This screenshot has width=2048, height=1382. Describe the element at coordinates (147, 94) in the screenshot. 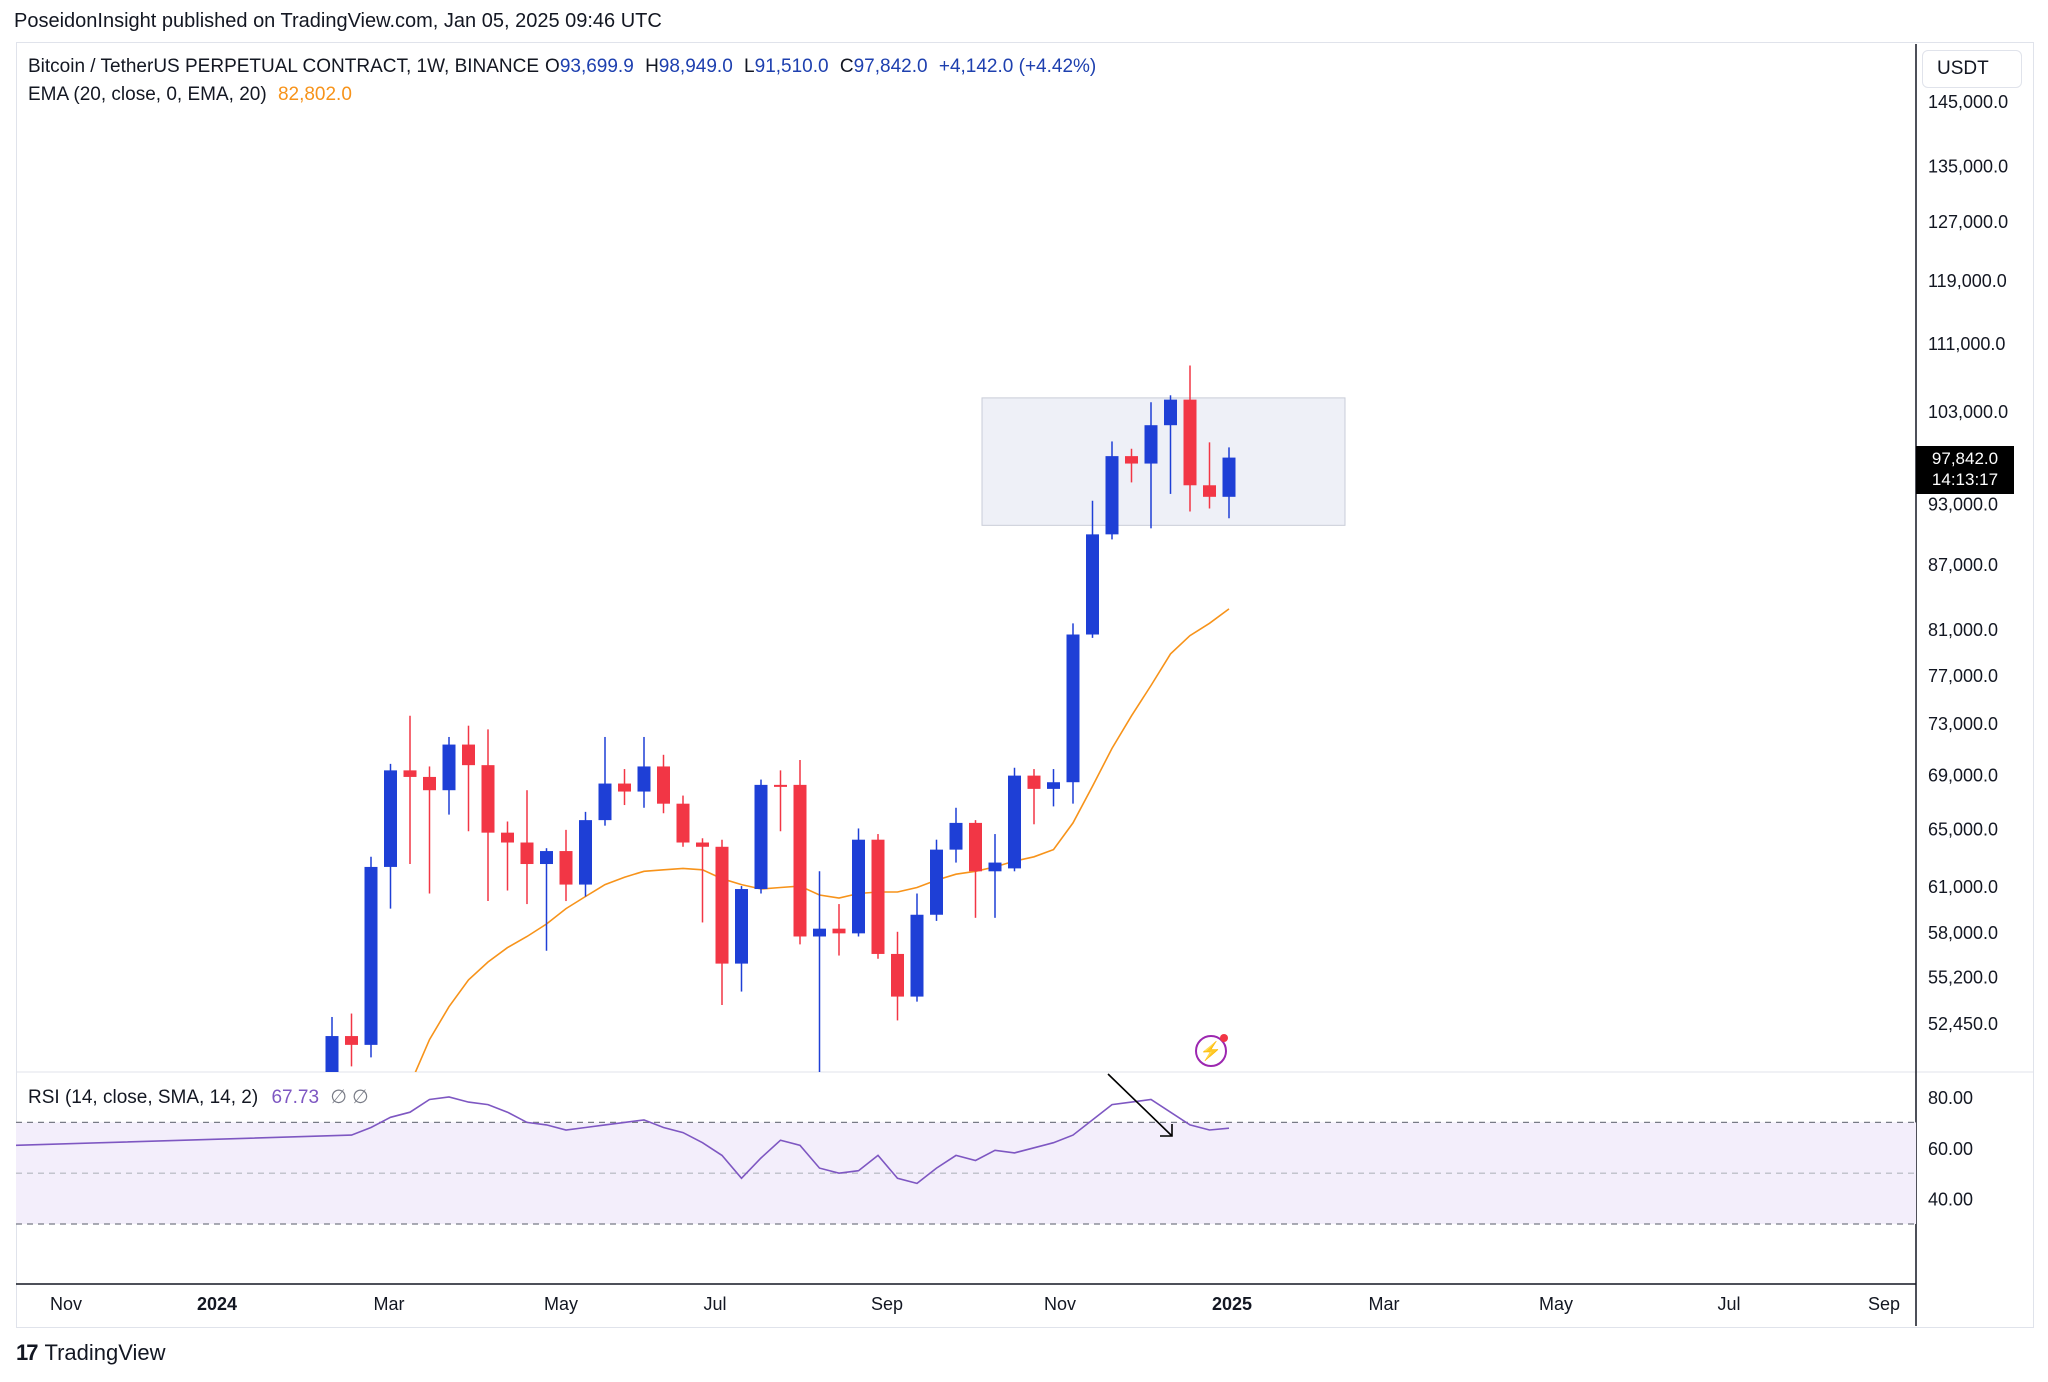

I see `ema-label: EMA (20, close, 0, EMA, 20)` at that location.